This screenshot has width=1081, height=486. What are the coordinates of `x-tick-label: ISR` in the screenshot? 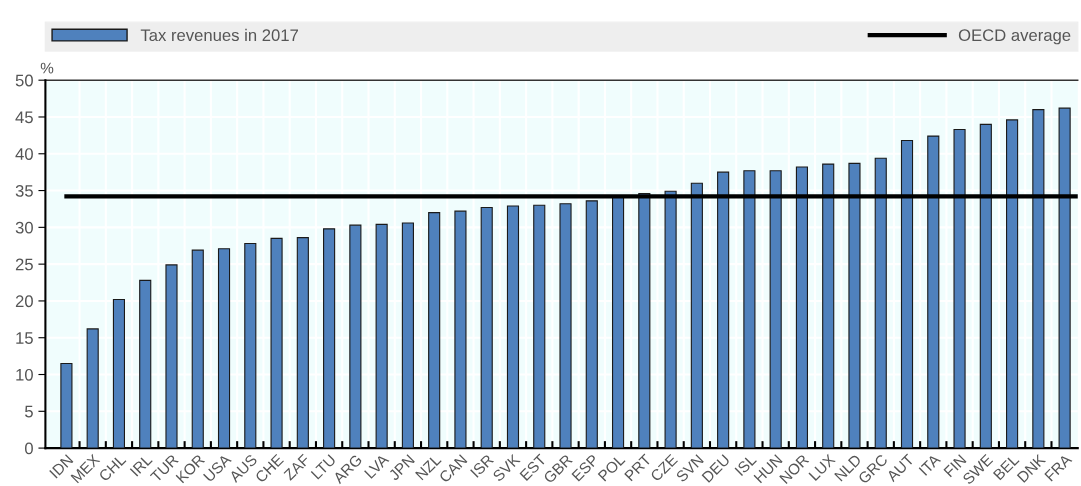 It's located at (482, 465).